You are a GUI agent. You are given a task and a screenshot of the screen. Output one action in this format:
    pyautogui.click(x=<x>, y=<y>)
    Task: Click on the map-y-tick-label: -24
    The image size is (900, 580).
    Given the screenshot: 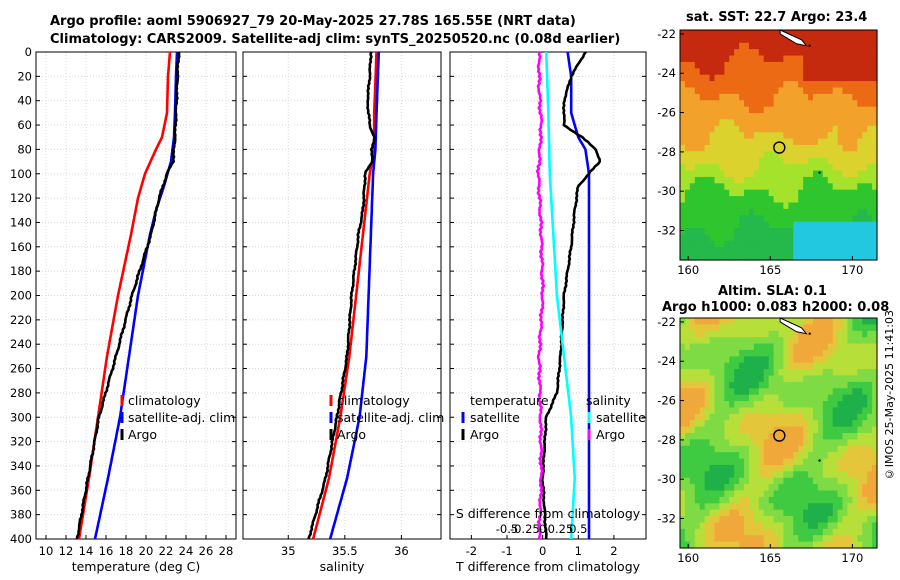 What is the action you would take?
    pyautogui.click(x=666, y=73)
    